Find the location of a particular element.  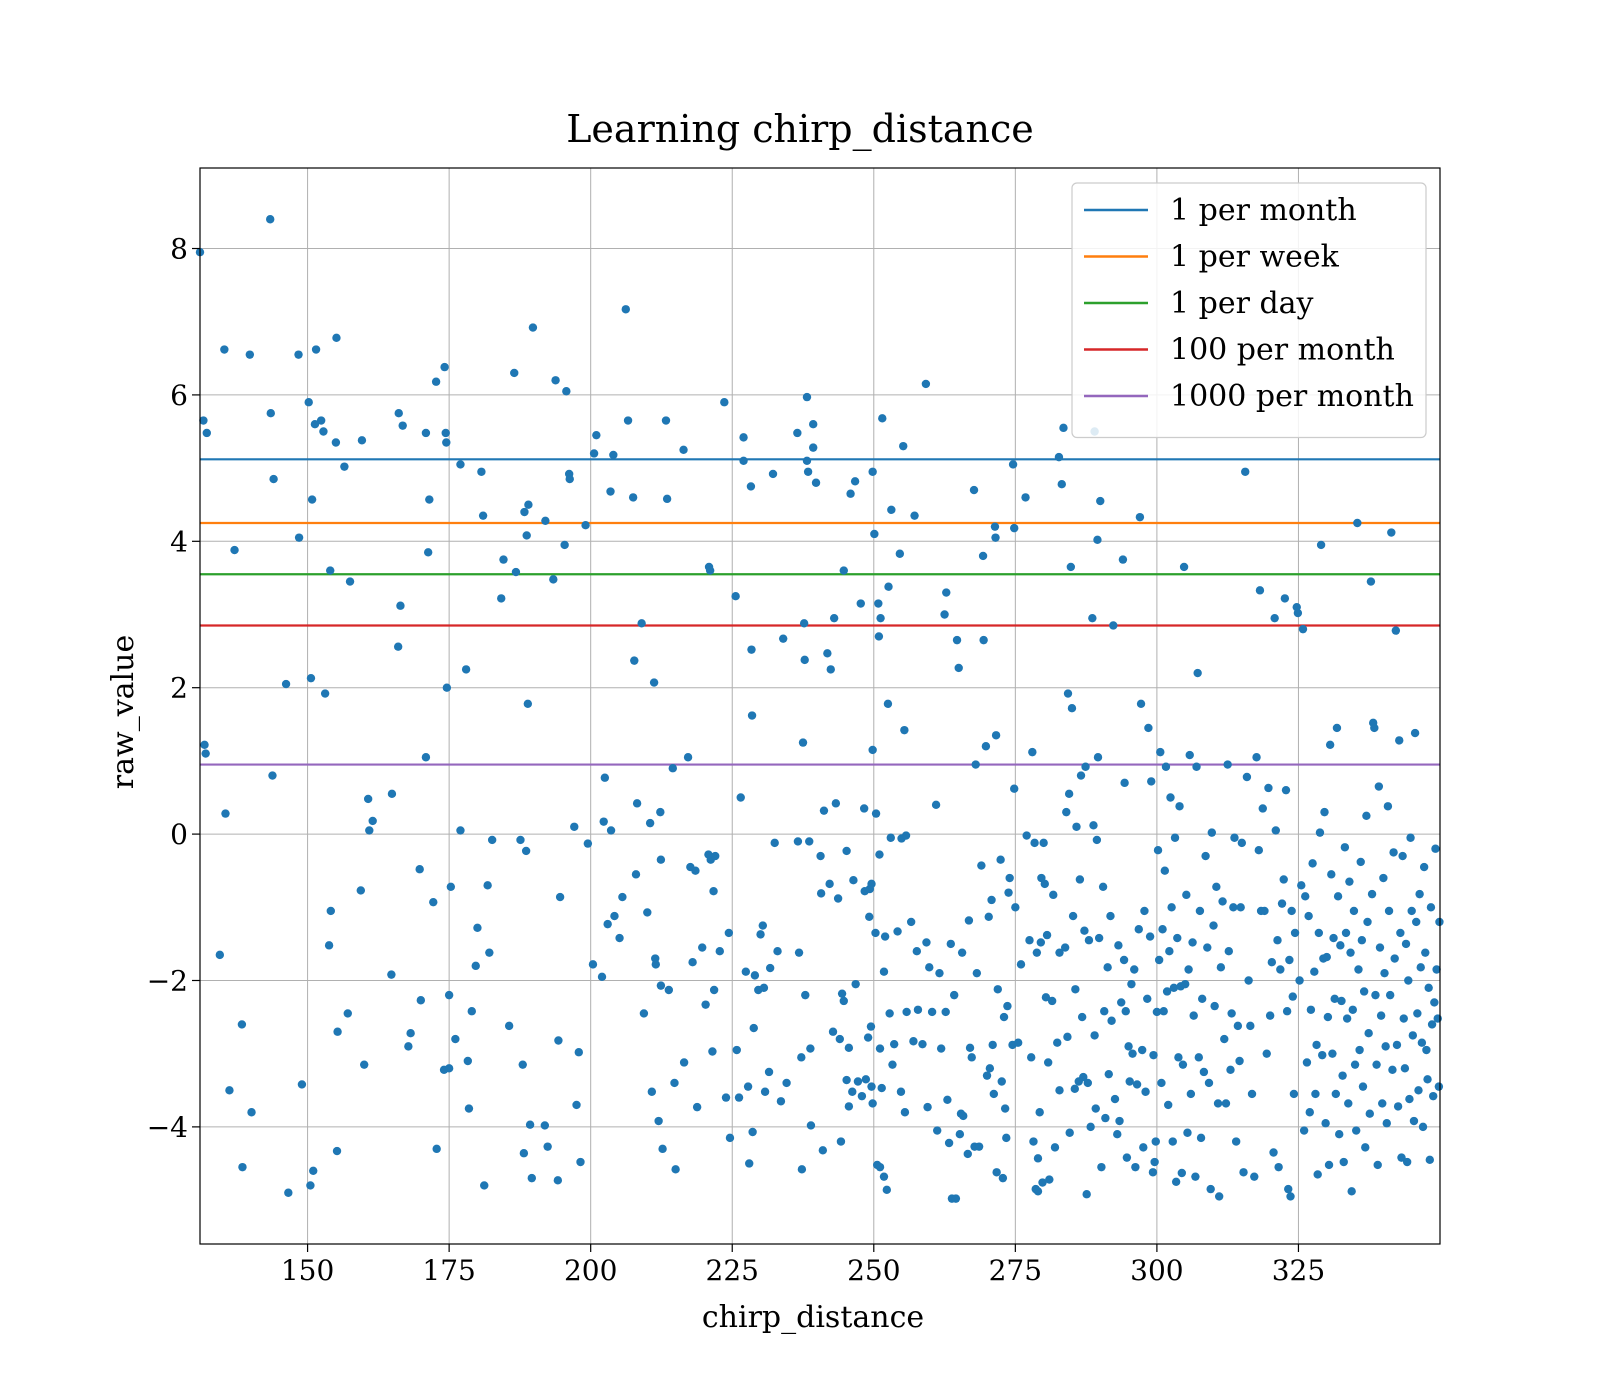

x-tick-label: 250 is located at coordinates (873, 1270).